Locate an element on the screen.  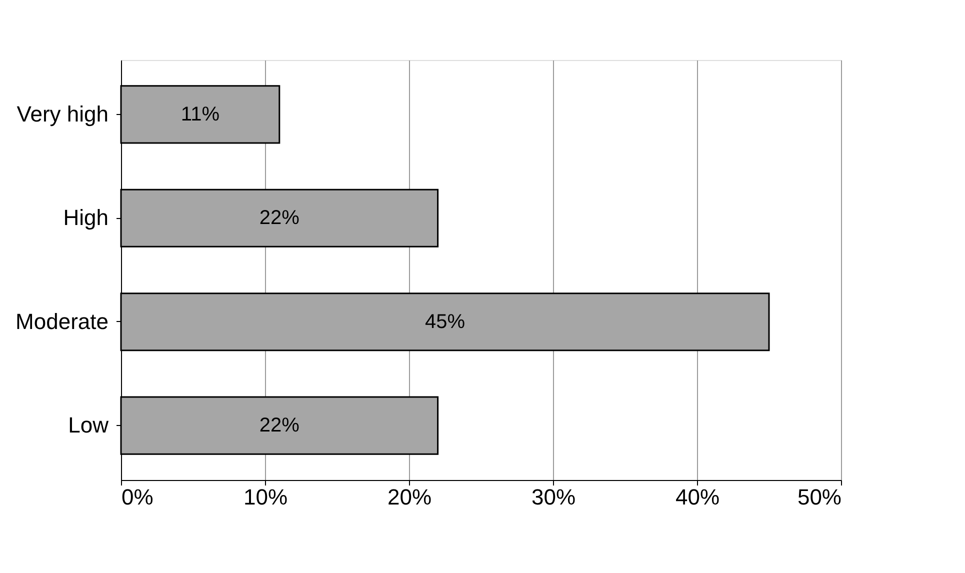
y-tick-label: Moderate is located at coordinates (62, 321).